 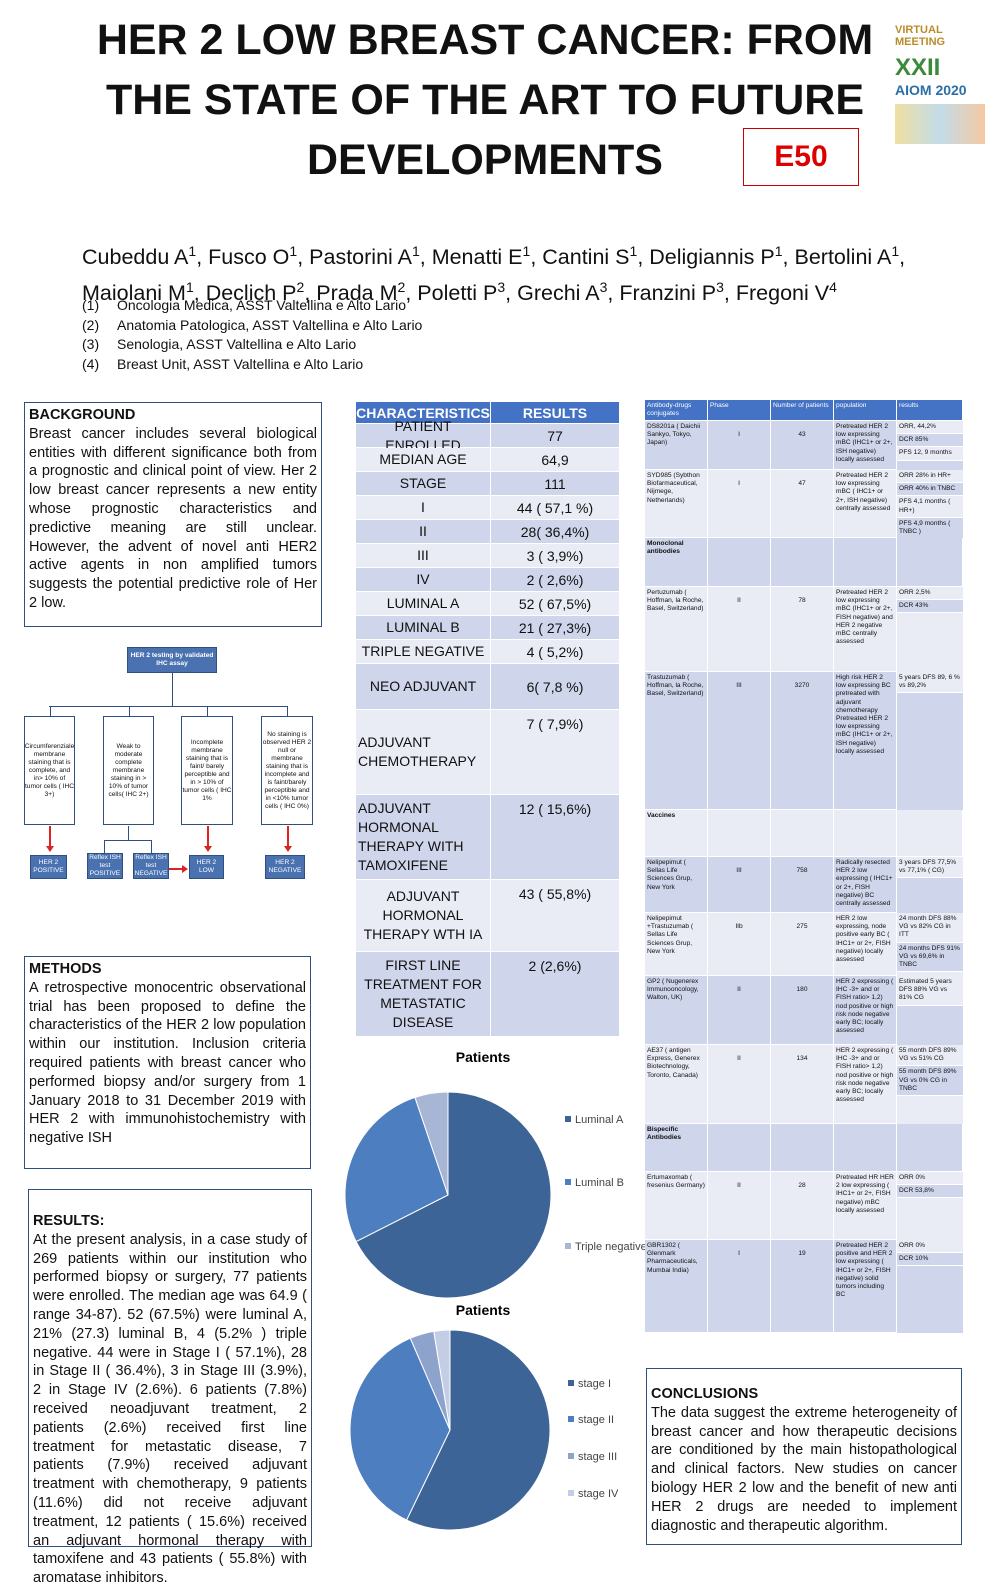 I want to click on result-item: 55 month DFS 89% VG vs 0% CG in TNBC, so click(x=930, y=1081).